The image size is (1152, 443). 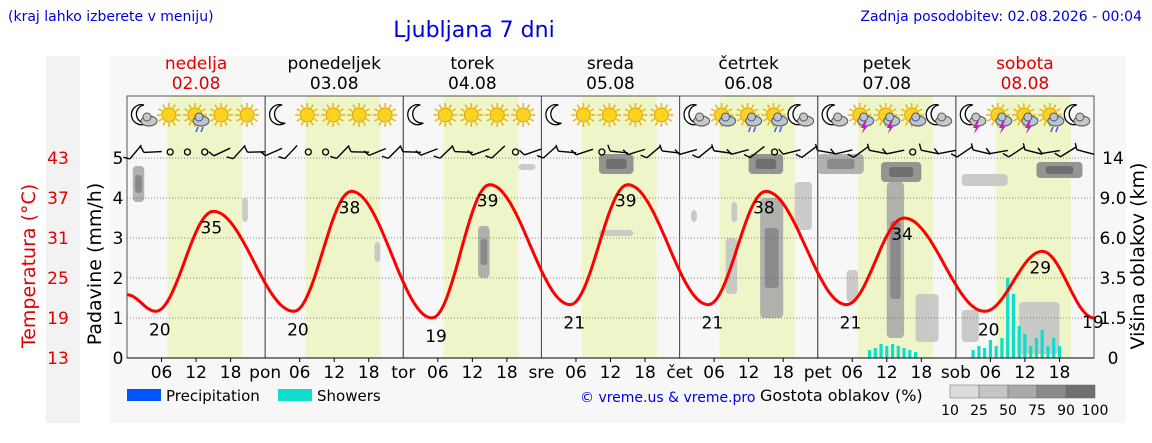 I want to click on last-update: Zadnja posodobitev: 02.08.2026 - 00:04, so click(x=1001, y=17).